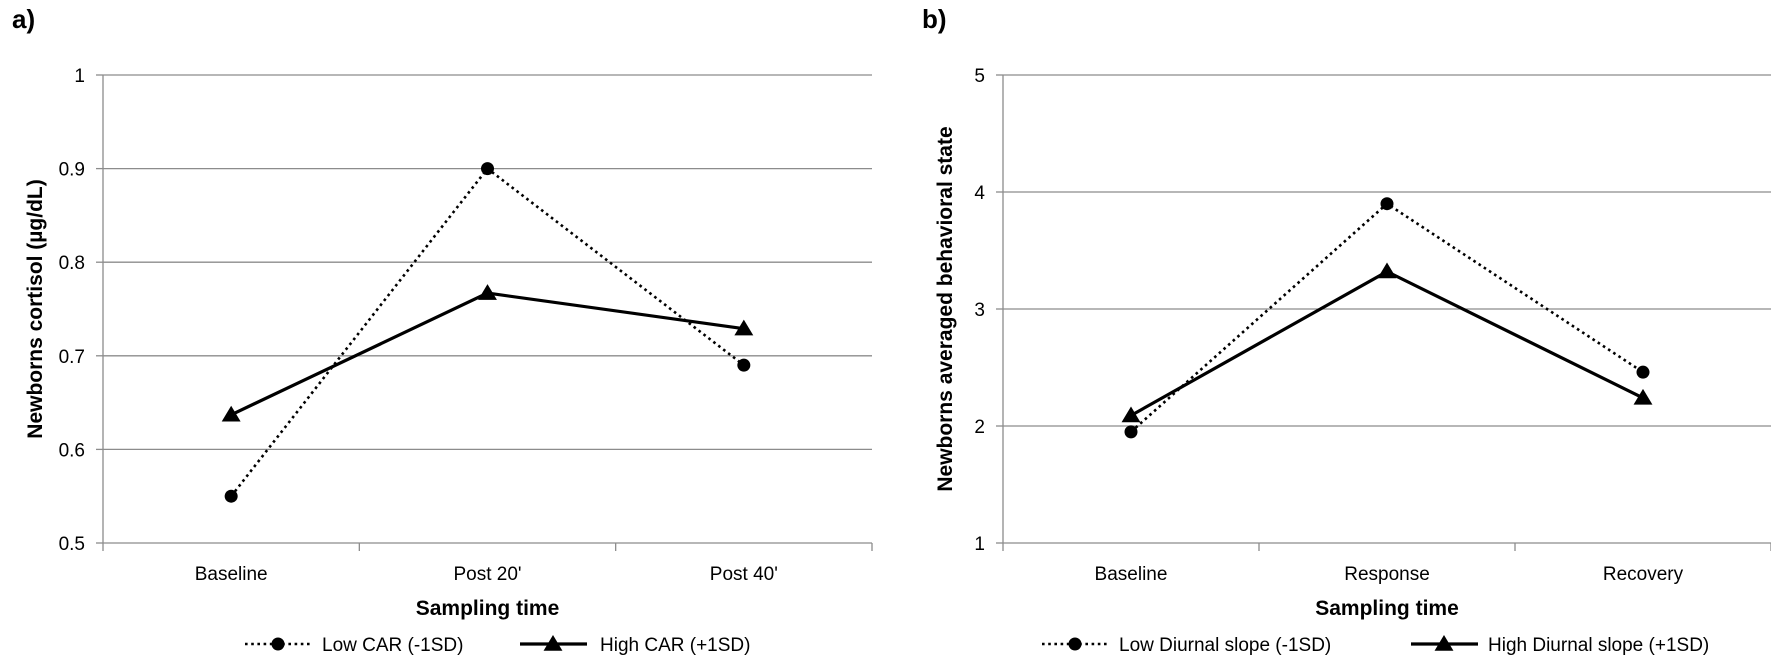  What do you see at coordinates (1643, 574) in the screenshot?
I see `x-tick-label: Recovery` at bounding box center [1643, 574].